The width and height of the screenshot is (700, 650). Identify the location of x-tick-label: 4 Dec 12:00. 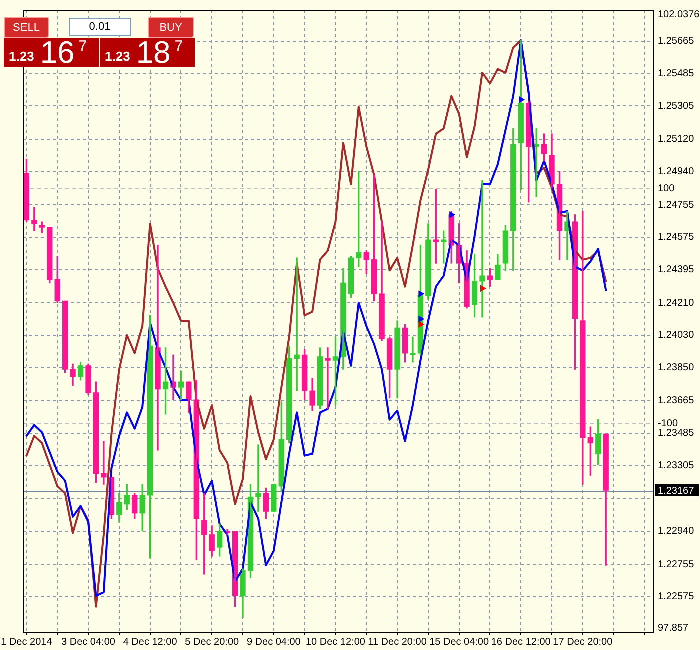
(150, 642).